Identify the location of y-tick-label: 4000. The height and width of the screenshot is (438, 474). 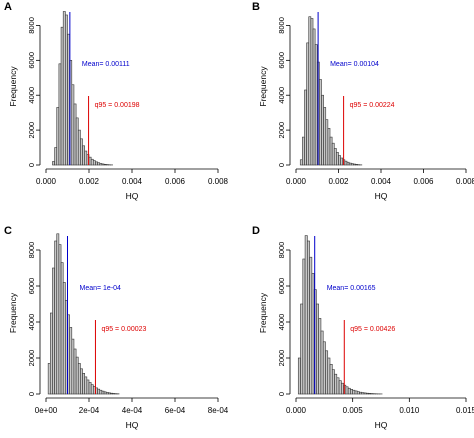
(31, 322).